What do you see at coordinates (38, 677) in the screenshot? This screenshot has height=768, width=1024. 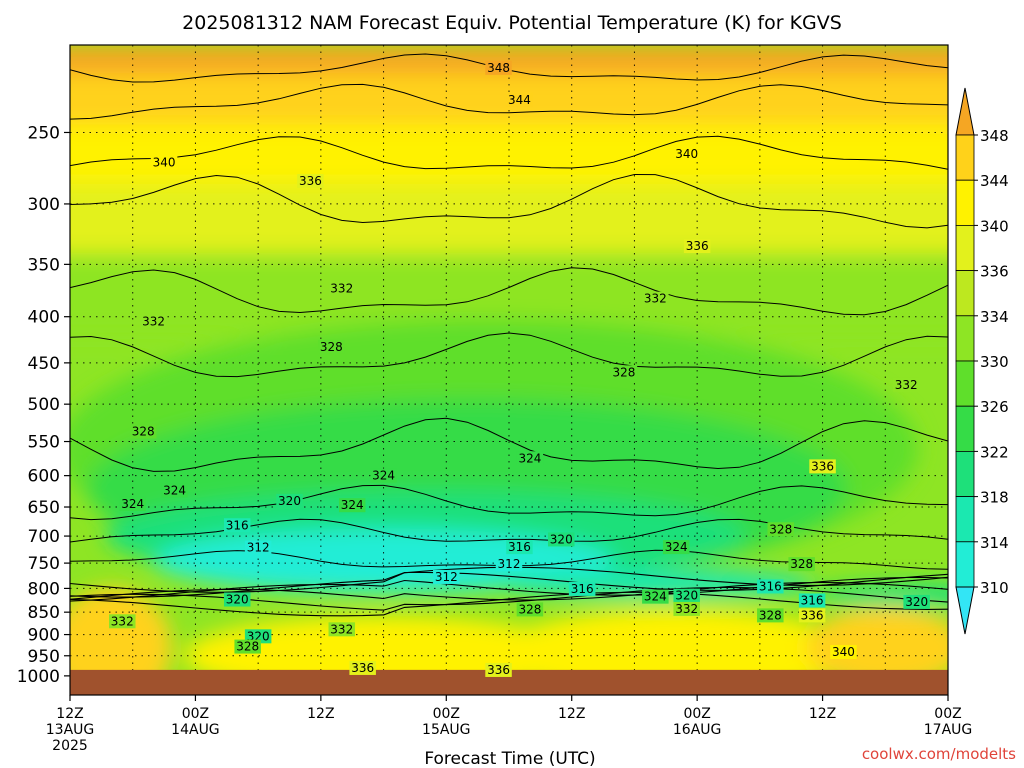 I see `y-tick-label: 1000` at bounding box center [38, 677].